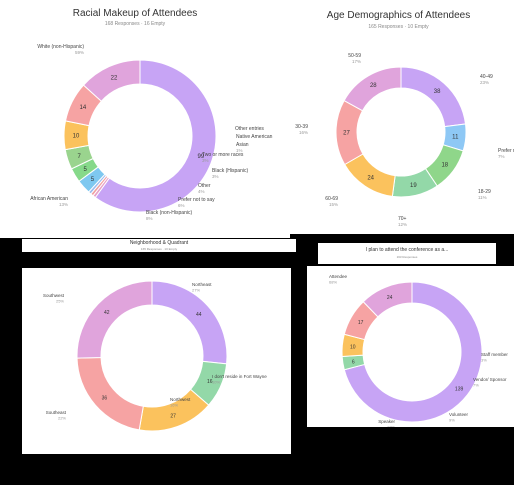  Describe the element at coordinates (54, 295) in the screenshot. I see `category-label: Southwest` at that location.